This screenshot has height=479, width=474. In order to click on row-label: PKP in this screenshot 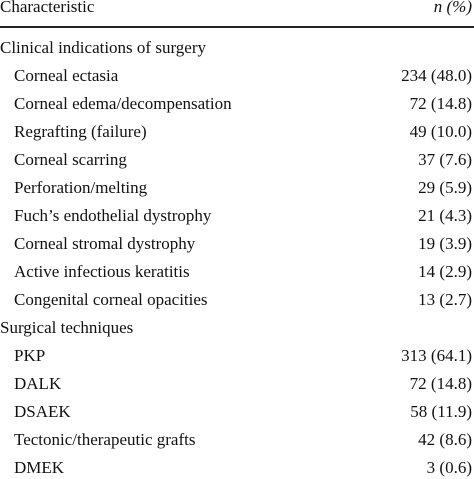, I will do `click(30, 355)`.